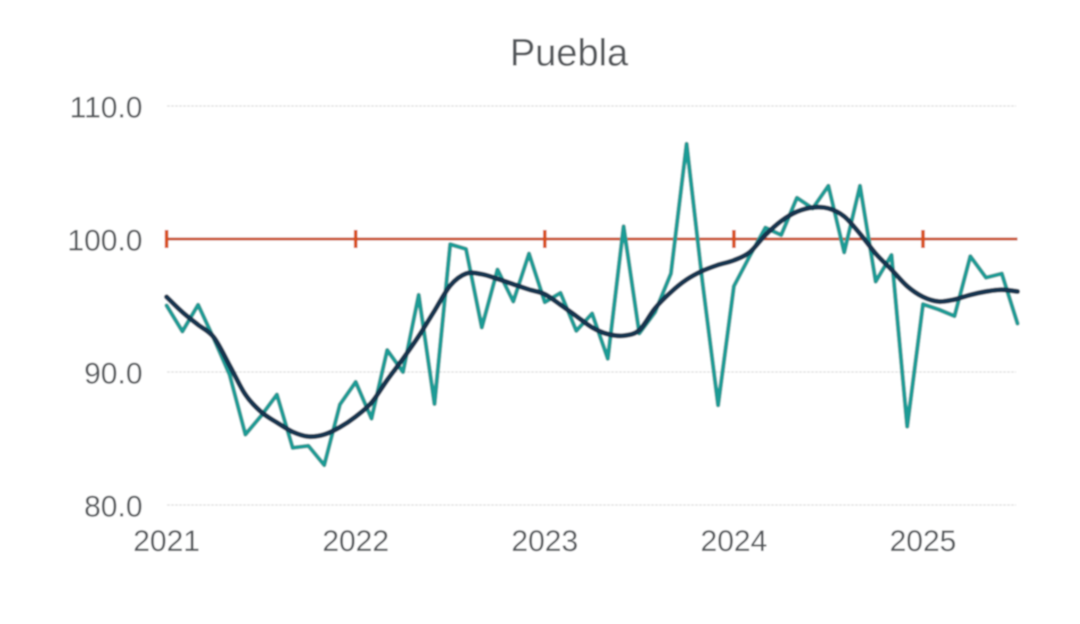 The width and height of the screenshot is (1080, 624). Describe the element at coordinates (166, 541) in the screenshot. I see `svg-text: 2021` at that location.